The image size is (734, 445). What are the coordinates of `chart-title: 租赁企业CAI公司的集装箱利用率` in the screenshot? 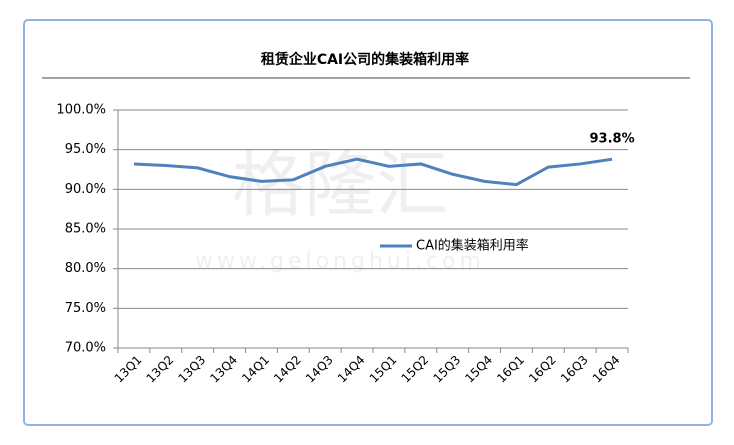 It's located at (365, 59).